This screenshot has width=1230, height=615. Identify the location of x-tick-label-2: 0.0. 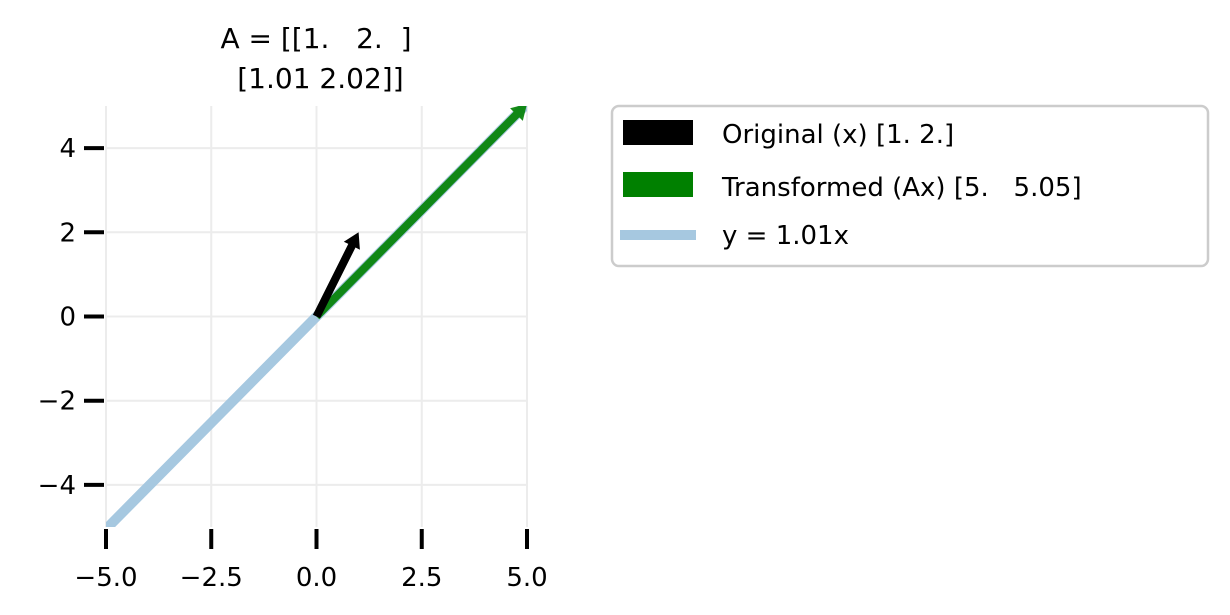
(316, 578).